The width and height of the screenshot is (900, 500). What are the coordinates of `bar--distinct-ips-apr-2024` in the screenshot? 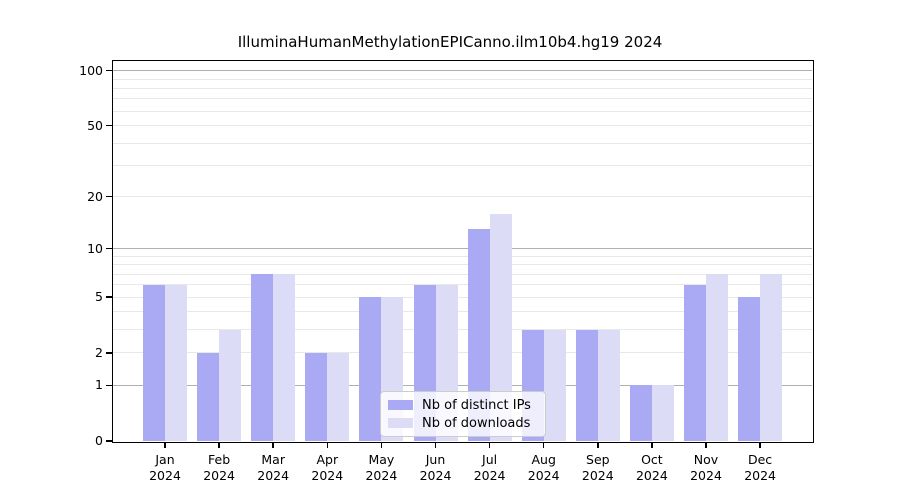 It's located at (316, 396).